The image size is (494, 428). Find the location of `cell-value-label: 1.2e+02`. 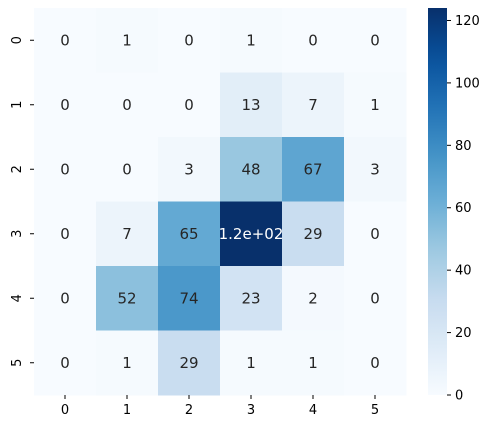

cell-value-label: 1.2e+02 is located at coordinates (251, 234).